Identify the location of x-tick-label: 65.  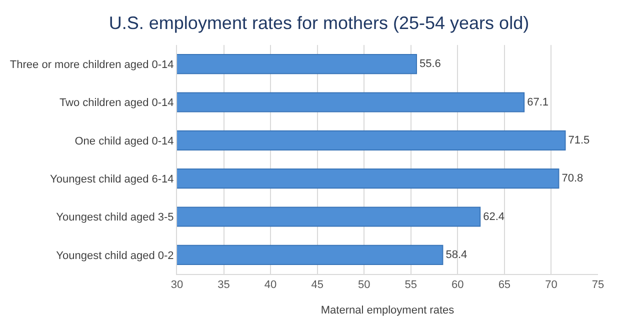
(504, 285).